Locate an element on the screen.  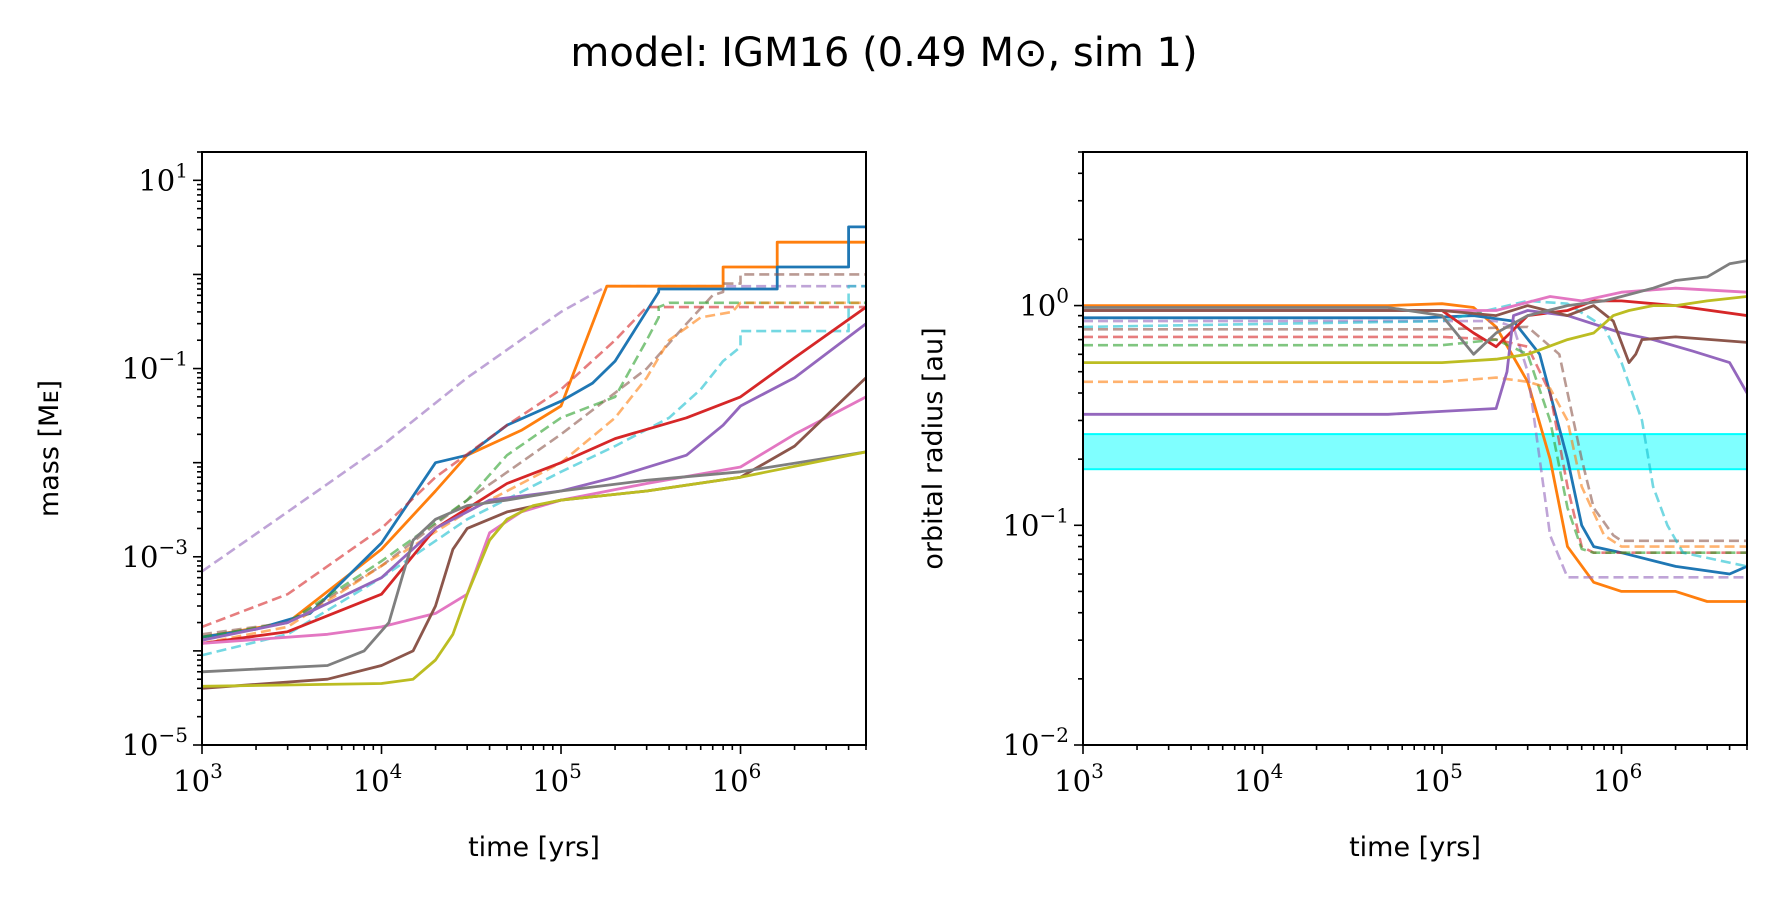
right-series-green-dashed is located at coordinates (1415, 446).